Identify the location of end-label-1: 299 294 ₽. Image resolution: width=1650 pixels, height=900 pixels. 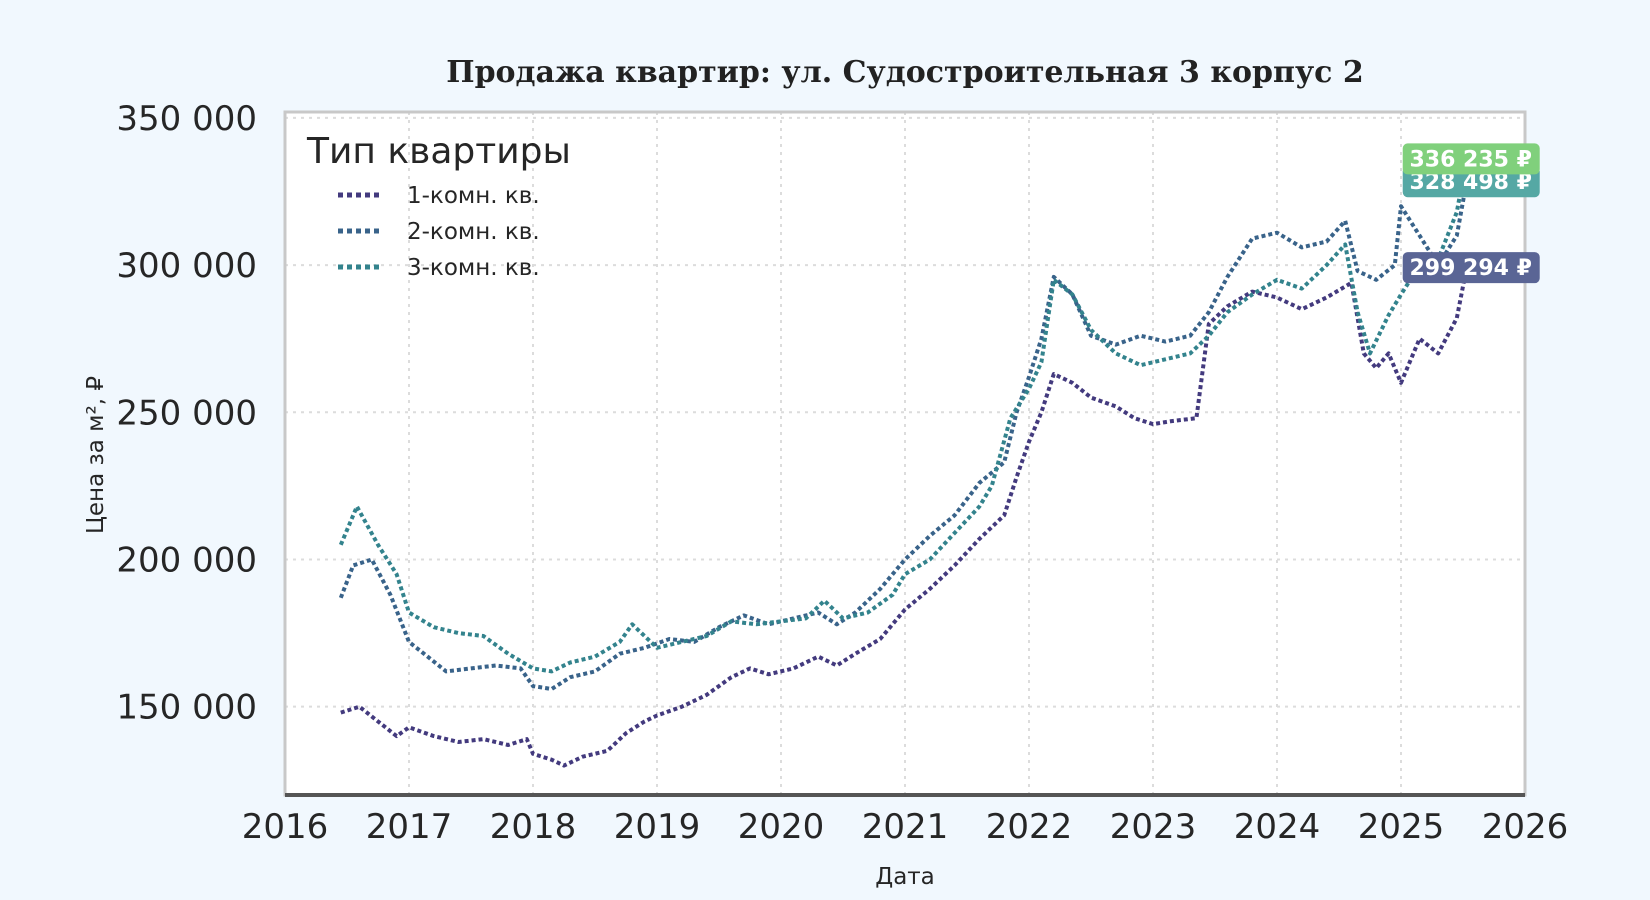
(1470, 268).